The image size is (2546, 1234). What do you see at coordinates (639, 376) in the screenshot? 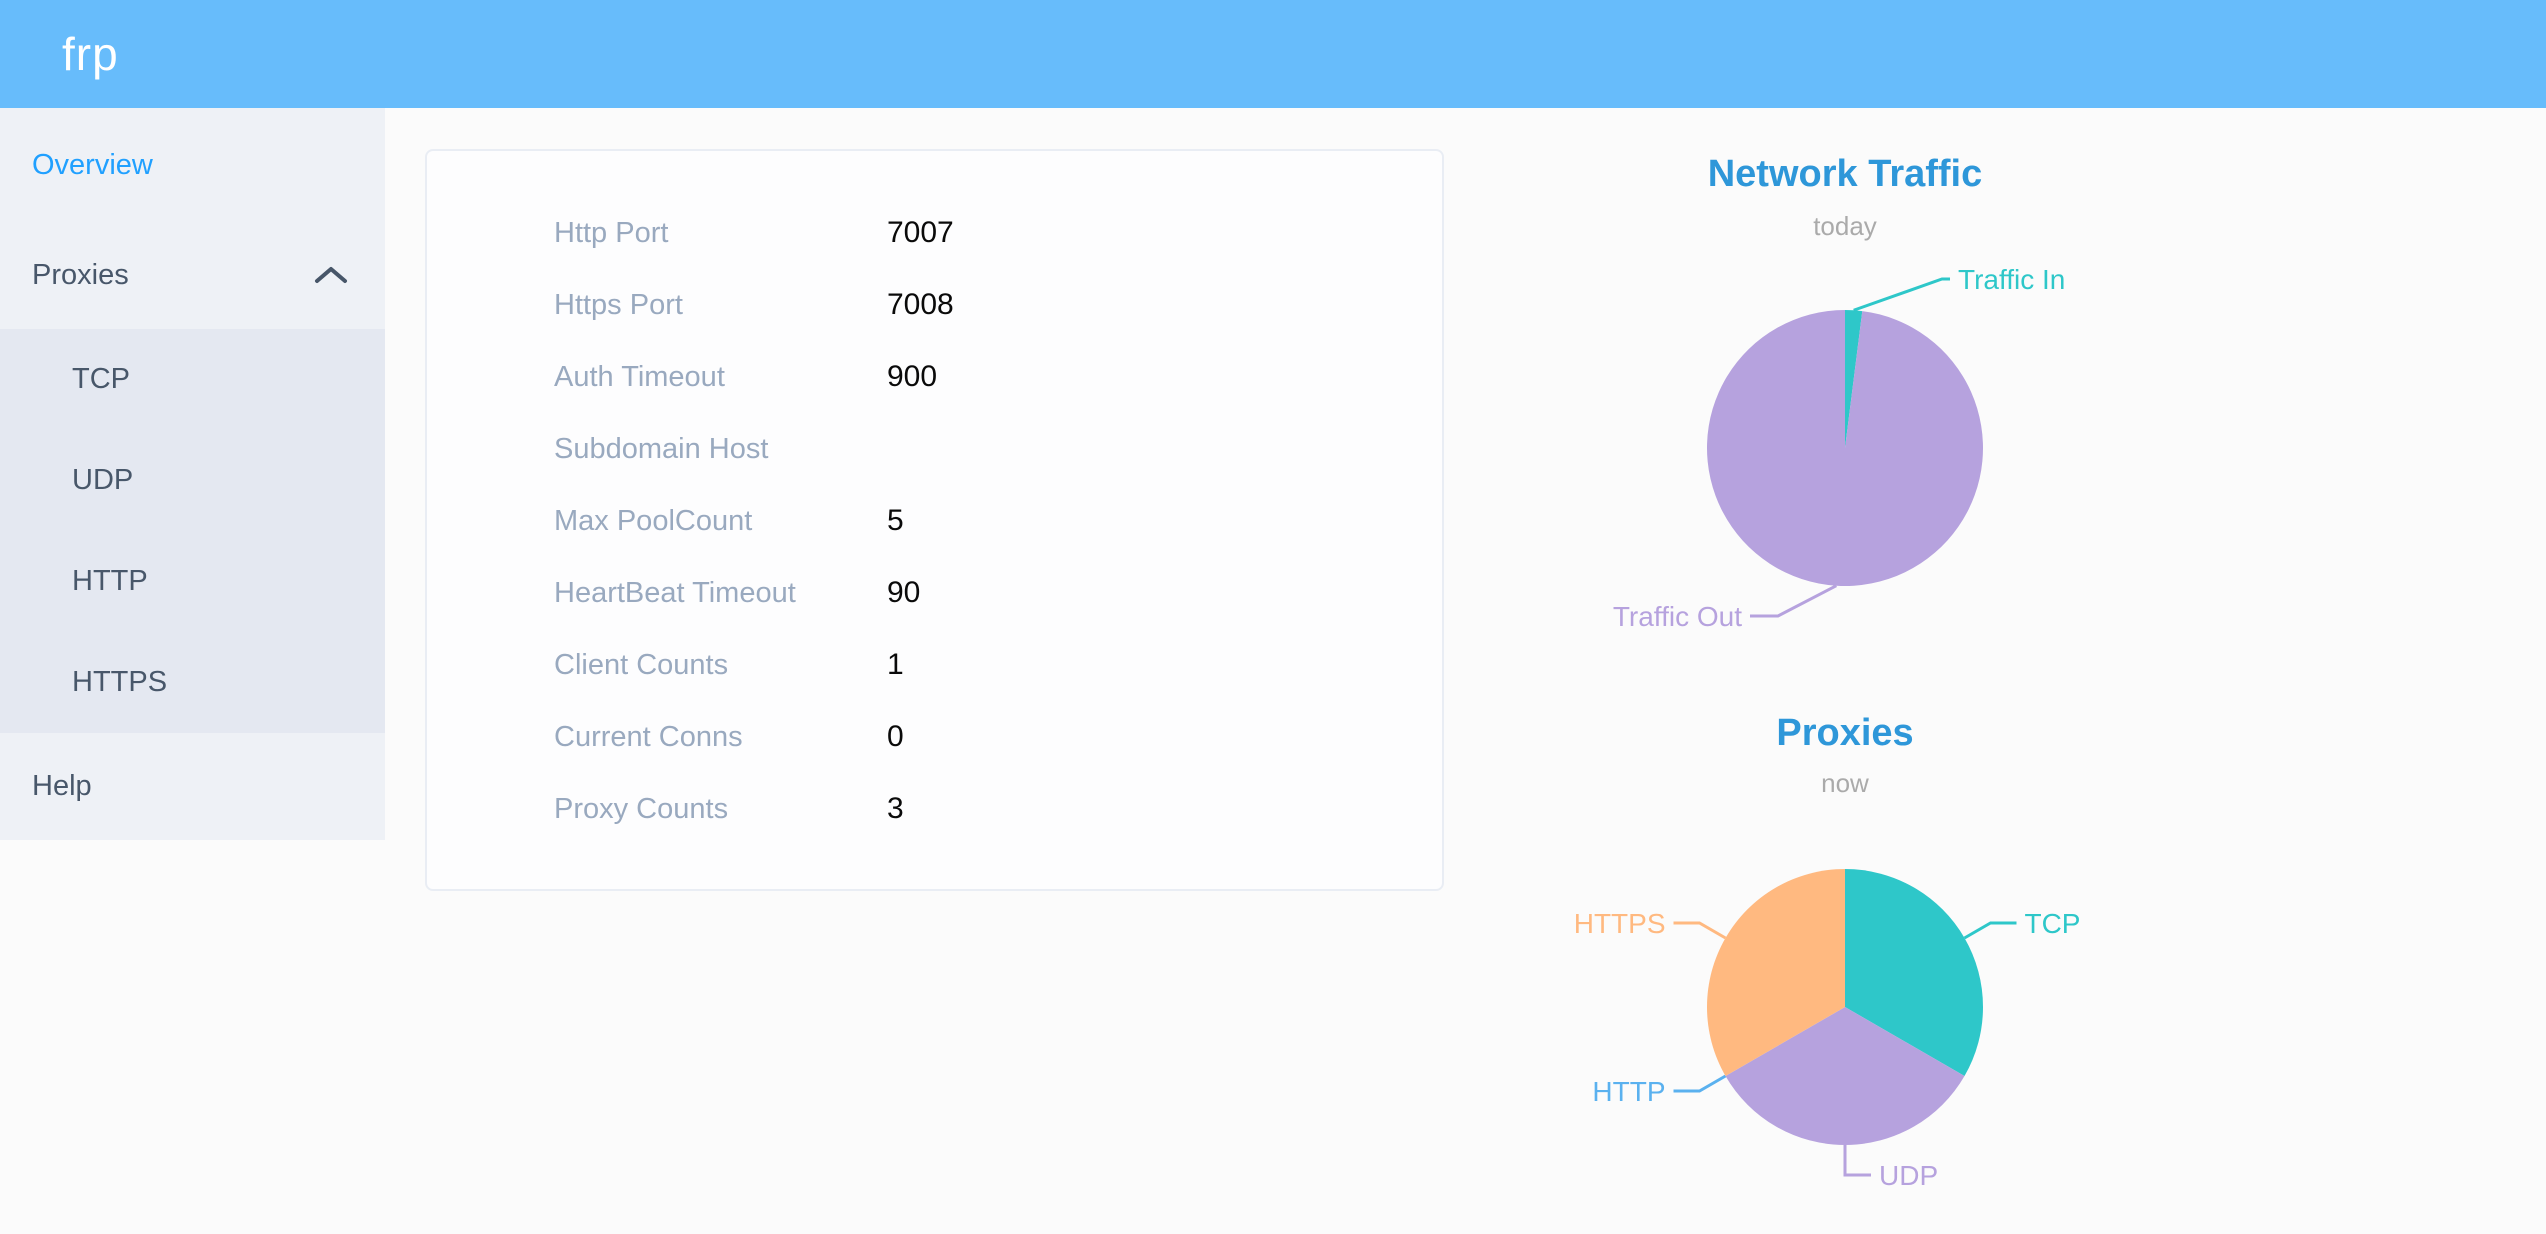
I see `row-label: Auth Timeout` at bounding box center [639, 376].